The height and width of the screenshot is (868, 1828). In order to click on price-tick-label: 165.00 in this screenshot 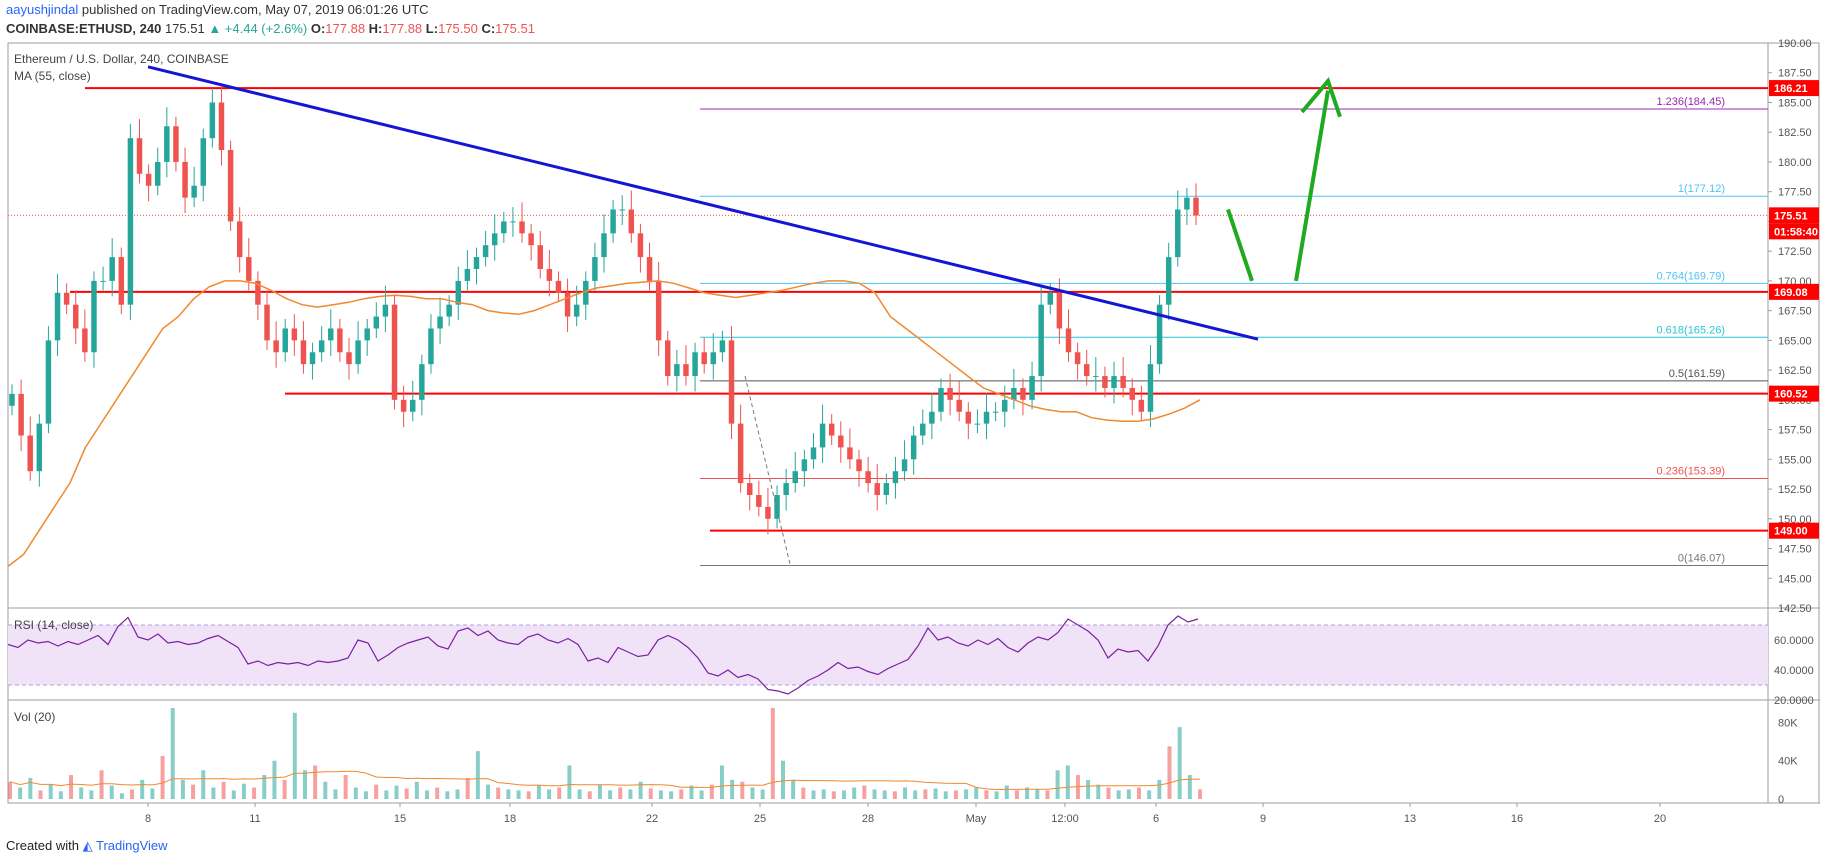, I will do `click(1795, 341)`.